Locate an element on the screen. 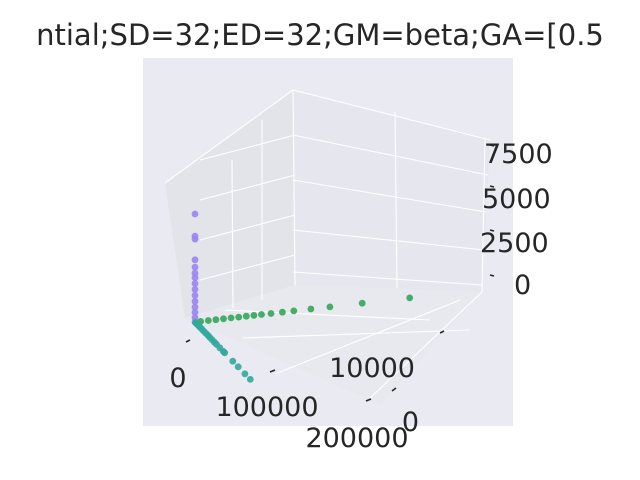 This screenshot has height=480, width=640. data-points is located at coordinates (302, 296).